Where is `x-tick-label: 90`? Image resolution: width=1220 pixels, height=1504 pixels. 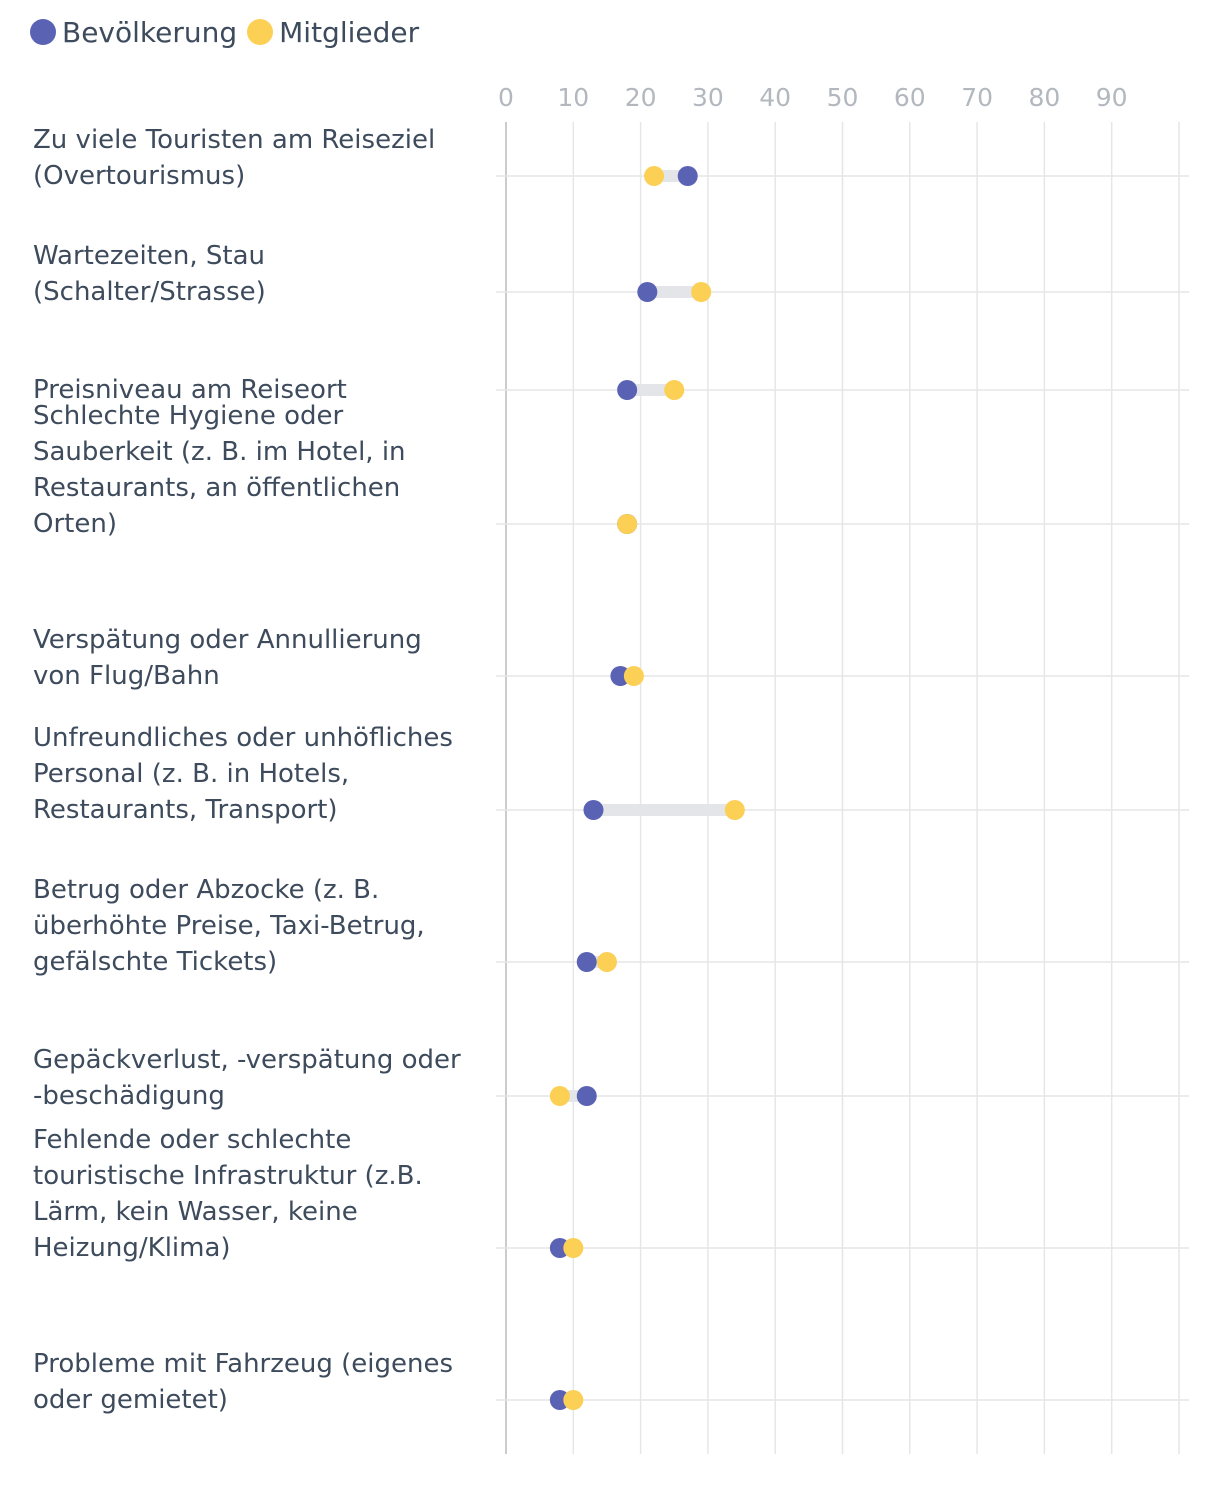 x-tick-label: 90 is located at coordinates (1112, 97).